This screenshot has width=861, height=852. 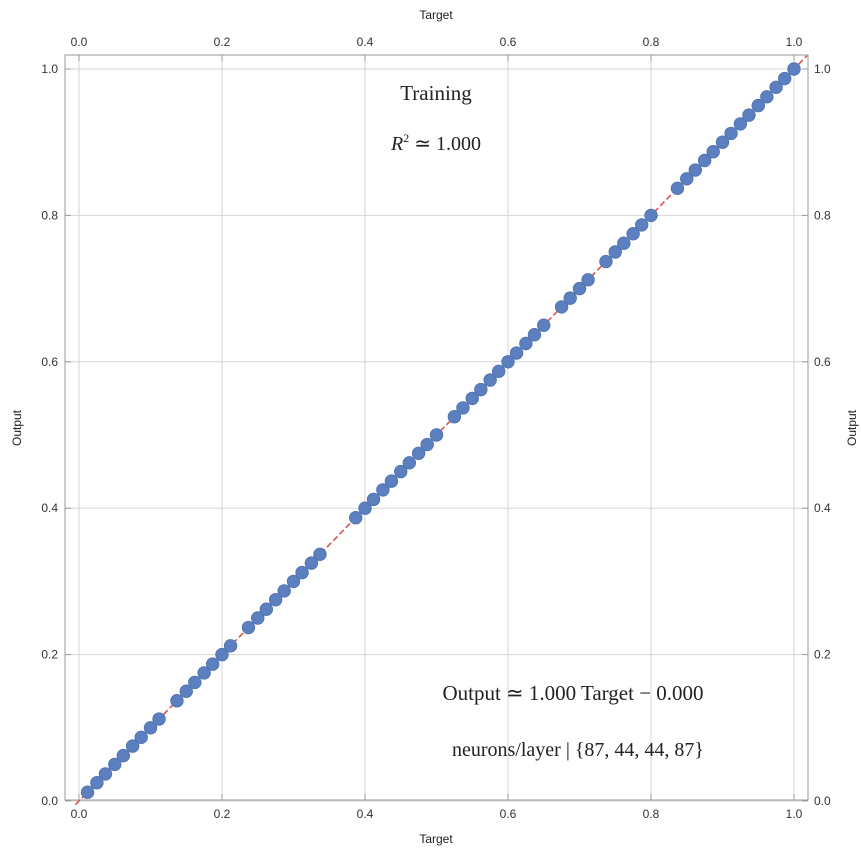 I want to click on y-tick-label-left: 0.0, so click(x=49, y=801).